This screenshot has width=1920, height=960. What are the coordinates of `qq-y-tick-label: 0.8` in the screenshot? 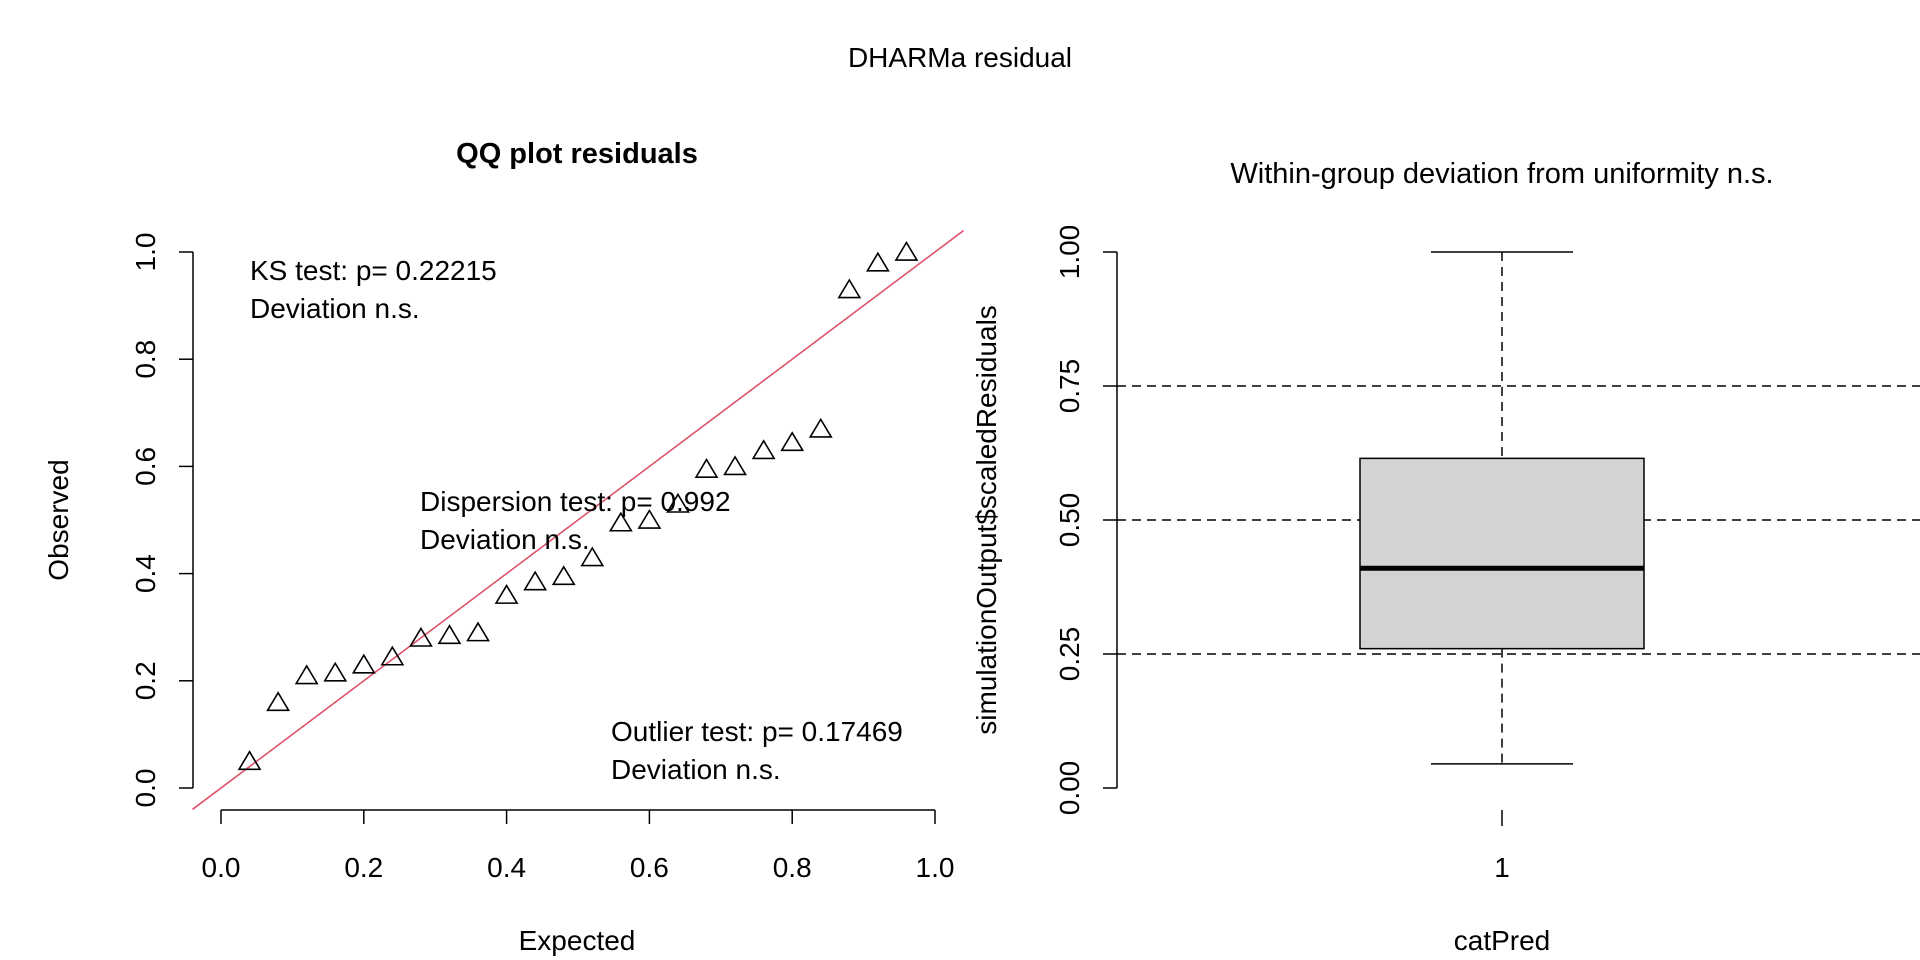 It's located at (145, 359).